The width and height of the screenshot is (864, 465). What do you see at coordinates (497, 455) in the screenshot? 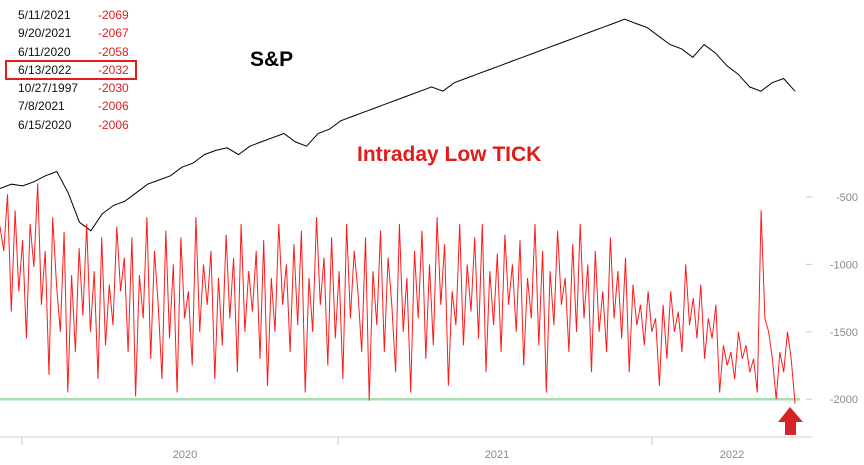
I see `x-tick-label: 2021` at bounding box center [497, 455].